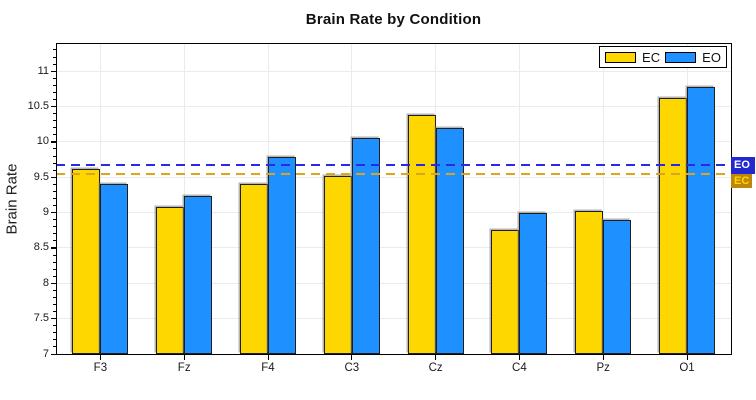 The height and width of the screenshot is (400, 756). What do you see at coordinates (421, 235) in the screenshot?
I see `bar-ec-cz` at bounding box center [421, 235].